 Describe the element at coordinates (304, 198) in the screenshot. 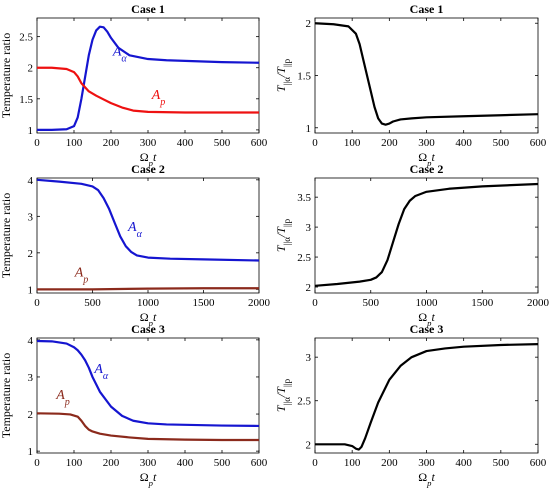

I see `y-tick-label: 3.5` at that location.